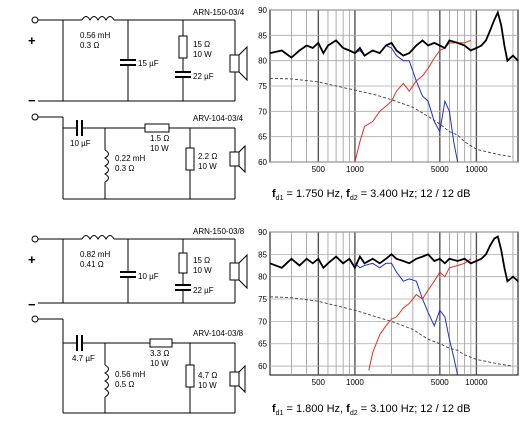 The width and height of the screenshot is (532, 436). Describe the element at coordinates (124, 168) in the screenshot. I see `l2-res-label: 0.3 Ω` at that location.